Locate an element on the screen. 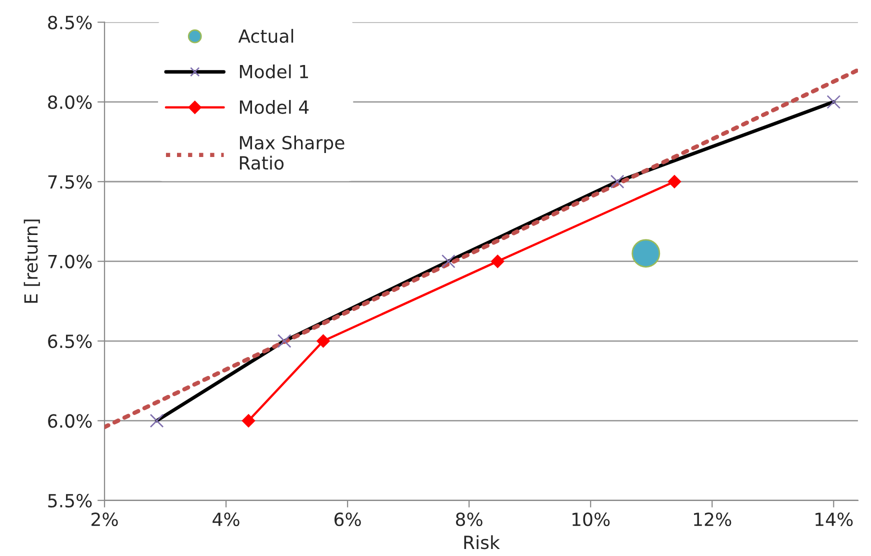  y-tick-label: 7.5% is located at coordinates (70, 182).